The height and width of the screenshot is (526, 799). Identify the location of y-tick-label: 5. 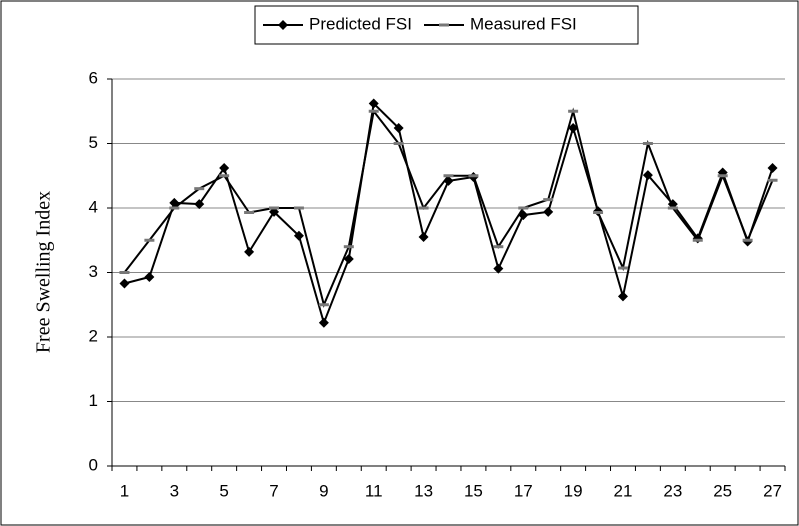
(93, 142).